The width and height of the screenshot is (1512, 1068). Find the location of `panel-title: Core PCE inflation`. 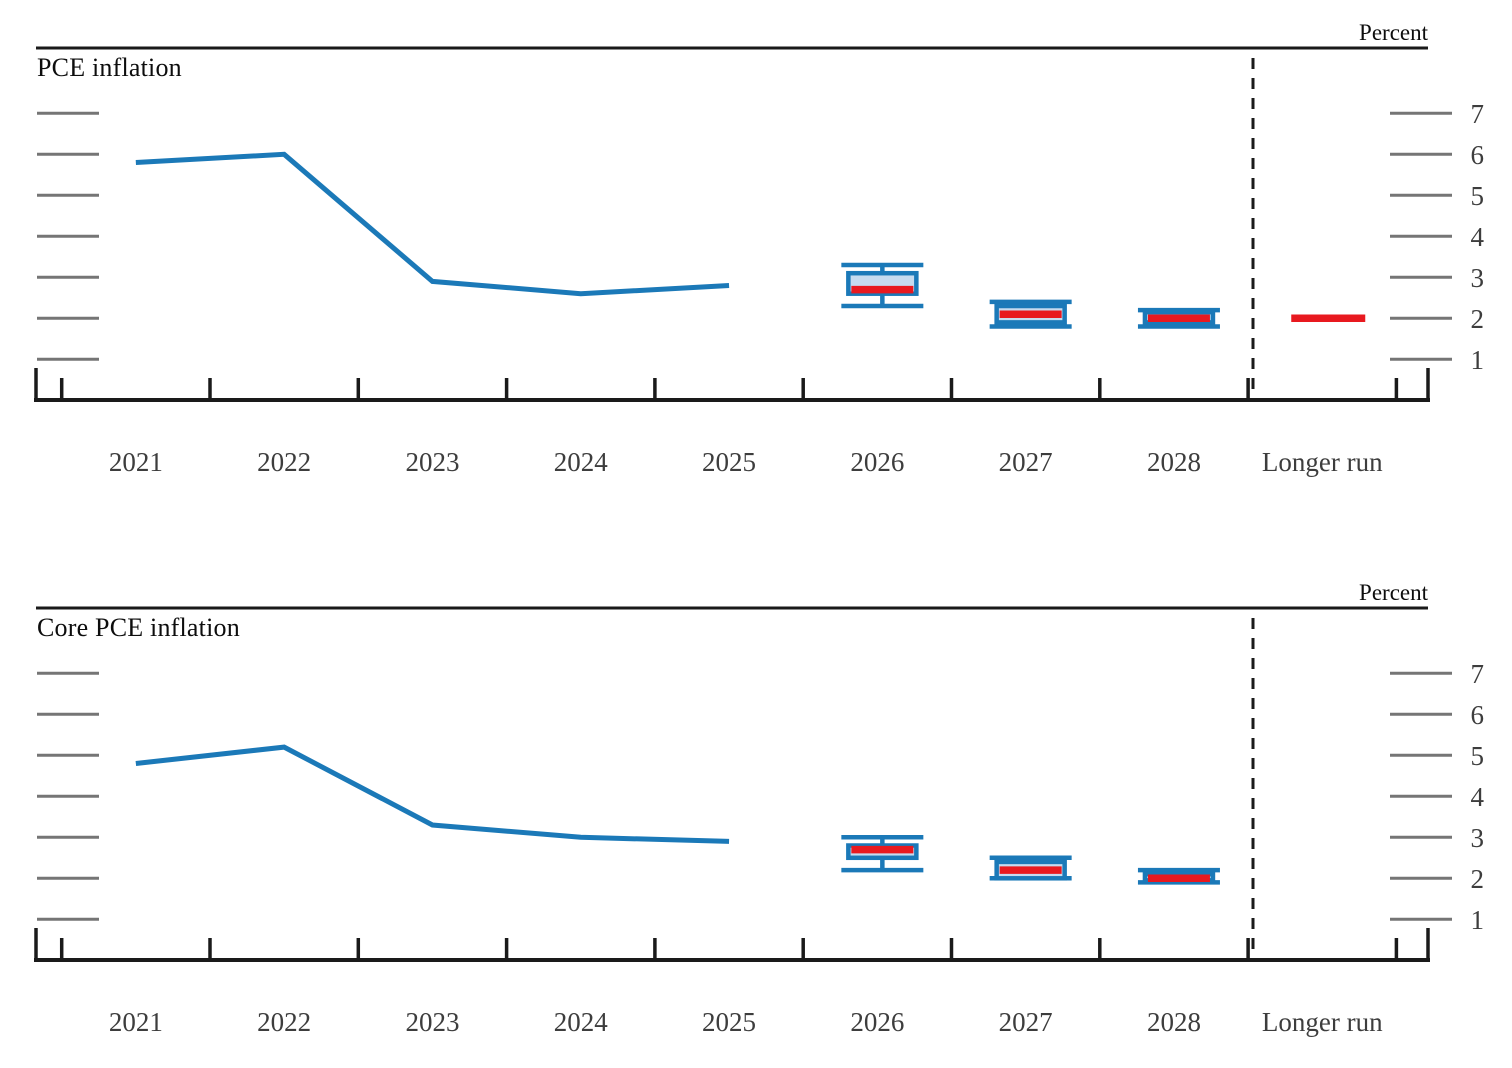

panel-title: Core PCE inflation is located at coordinates (138, 627).